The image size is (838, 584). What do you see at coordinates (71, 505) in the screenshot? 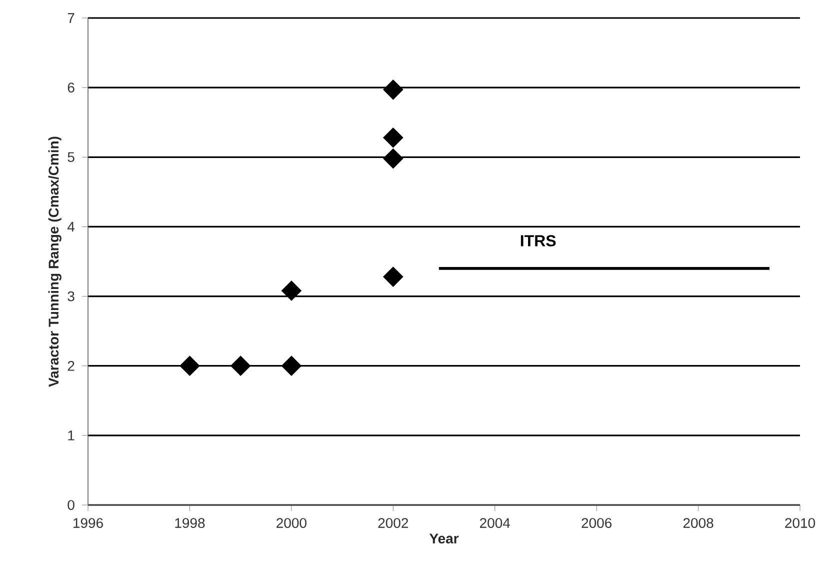
I see `y-tick-label: 0` at bounding box center [71, 505].